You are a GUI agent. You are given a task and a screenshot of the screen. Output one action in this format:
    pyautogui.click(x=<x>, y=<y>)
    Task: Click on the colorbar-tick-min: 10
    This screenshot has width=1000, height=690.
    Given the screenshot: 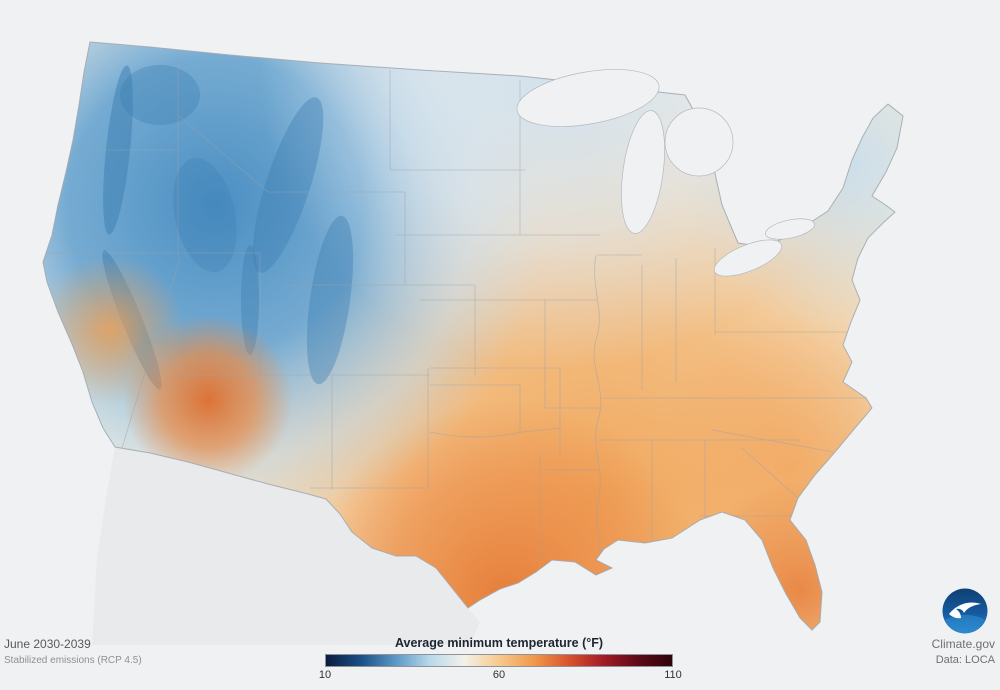 What is the action you would take?
    pyautogui.click(x=325, y=675)
    